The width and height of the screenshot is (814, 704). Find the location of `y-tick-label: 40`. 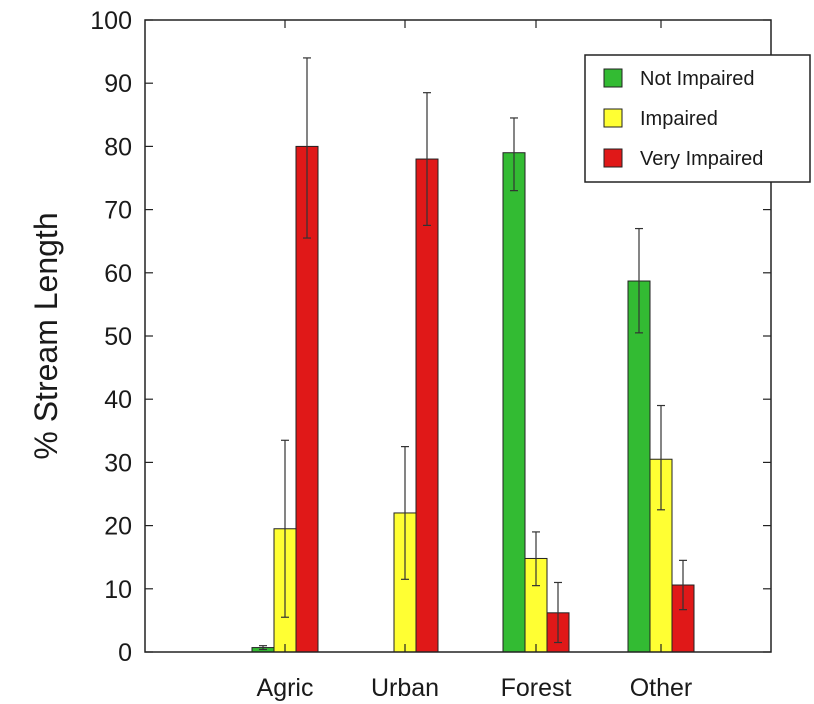

y-tick-label: 40 is located at coordinates (118, 400).